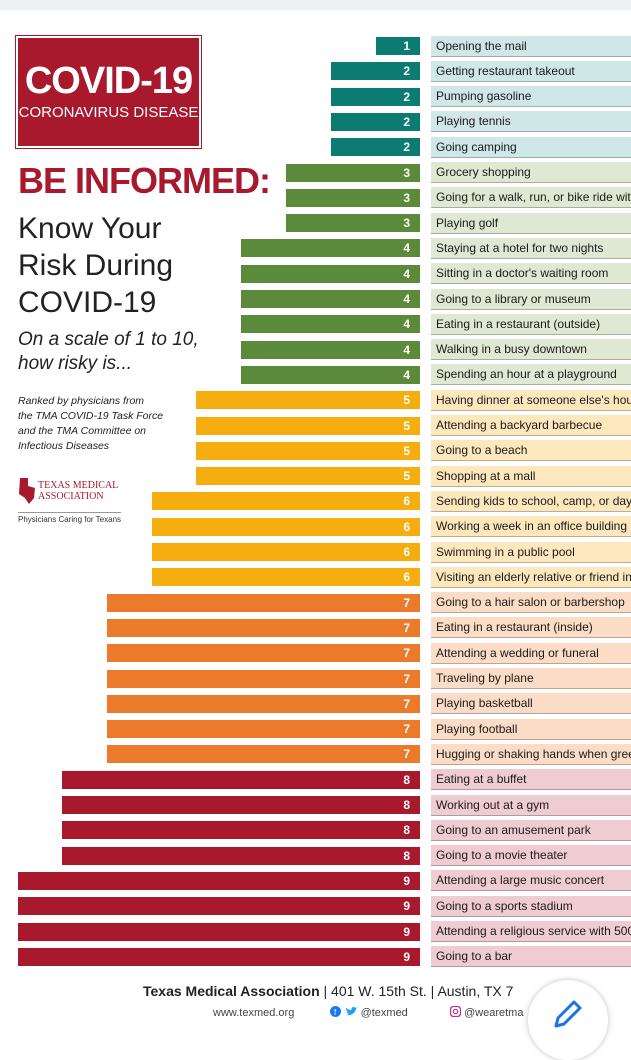 The width and height of the screenshot is (631, 1060). What do you see at coordinates (475, 991) in the screenshot?
I see `footer-city: Austin, TX 7` at bounding box center [475, 991].